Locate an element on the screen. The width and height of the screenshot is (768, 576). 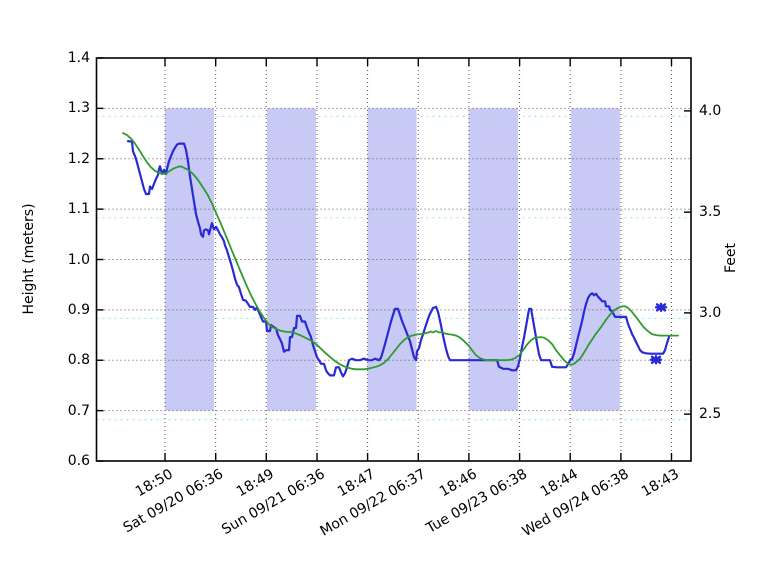
left-tick-label: 1.2 is located at coordinates (78, 158).